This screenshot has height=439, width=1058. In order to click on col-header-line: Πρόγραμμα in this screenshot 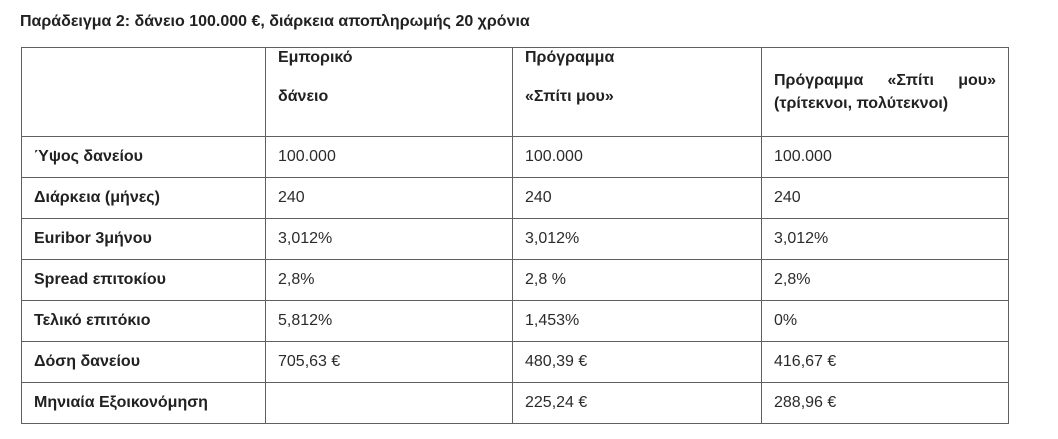, I will do `click(570, 57)`.